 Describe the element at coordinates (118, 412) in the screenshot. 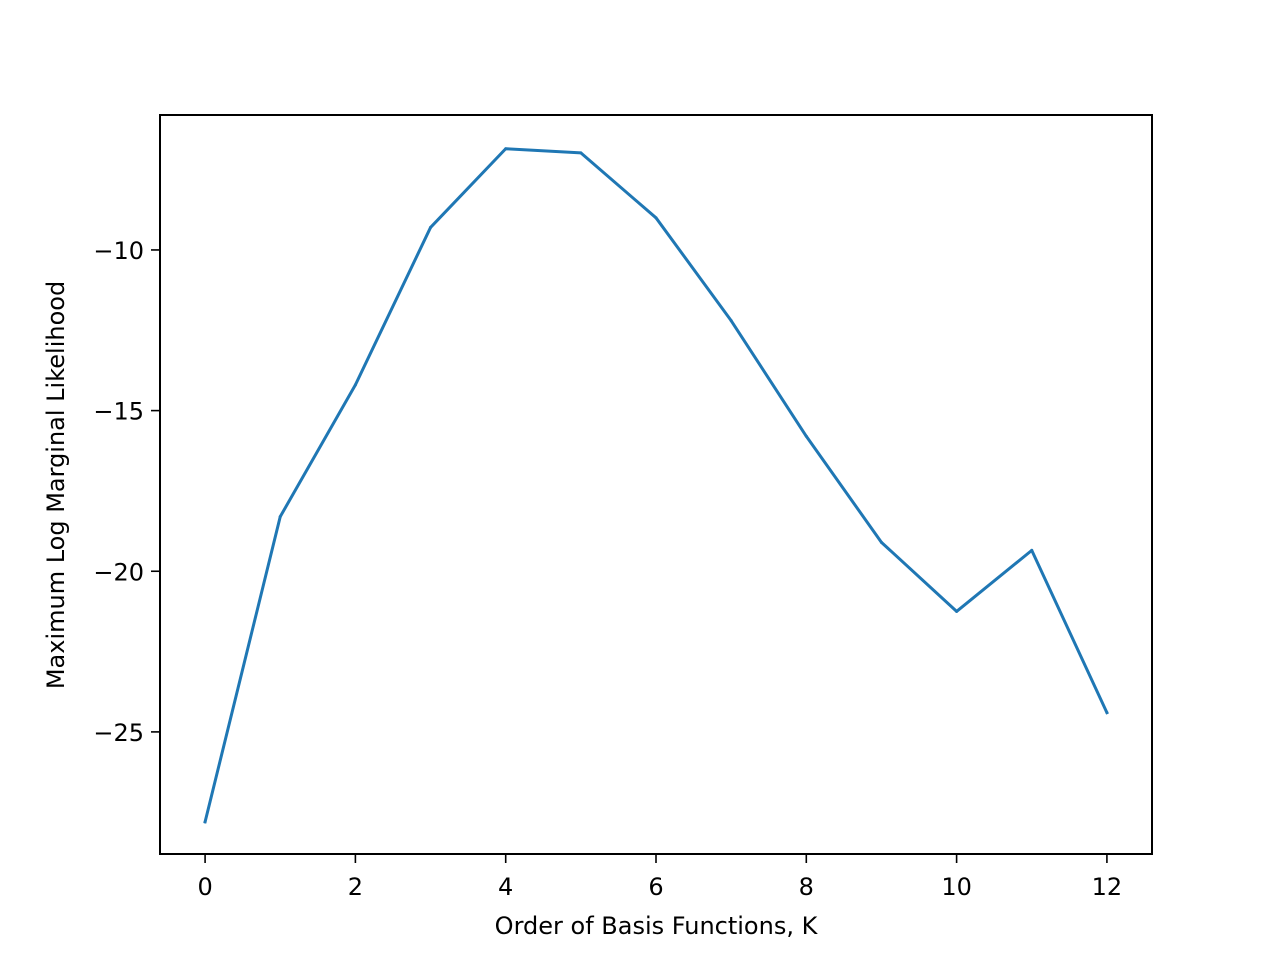

I see `y-tick-label: −15` at that location.